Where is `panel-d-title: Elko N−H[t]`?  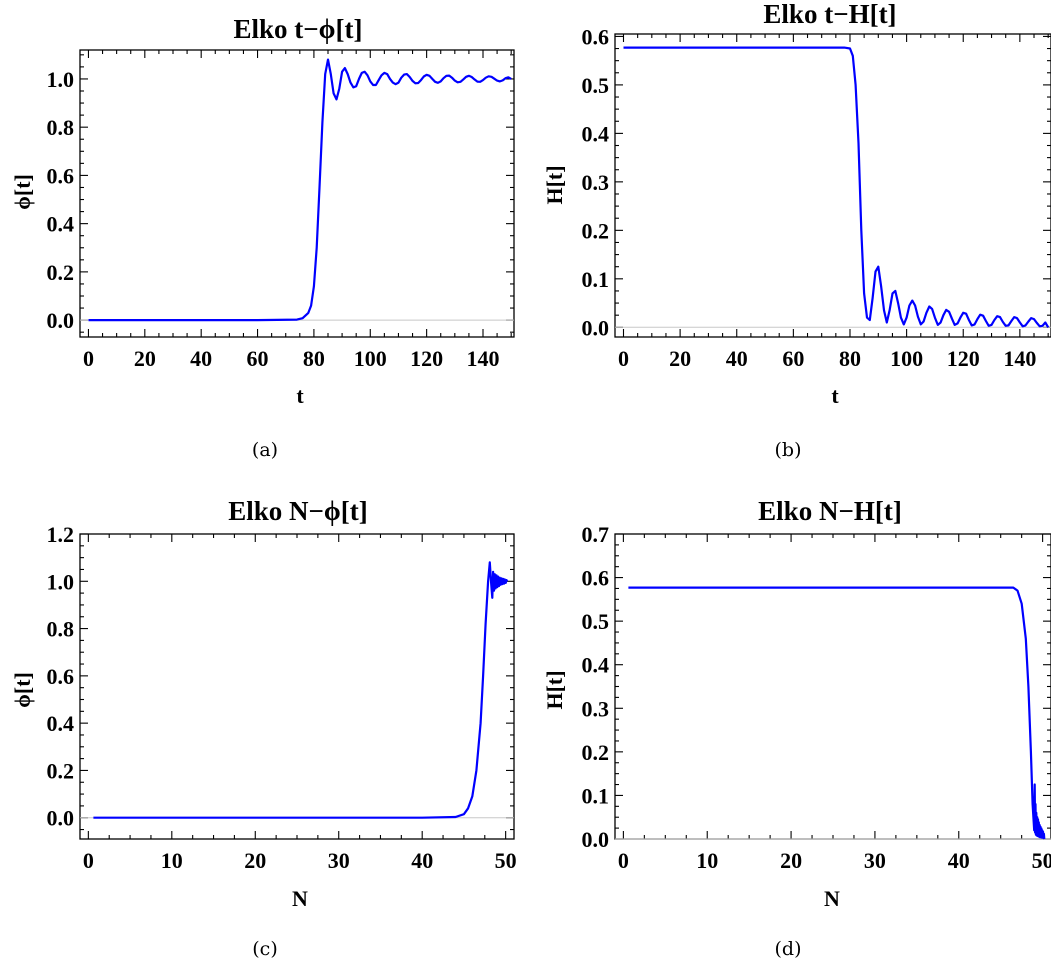
panel-d-title: Elko N−H[t] is located at coordinates (830, 511).